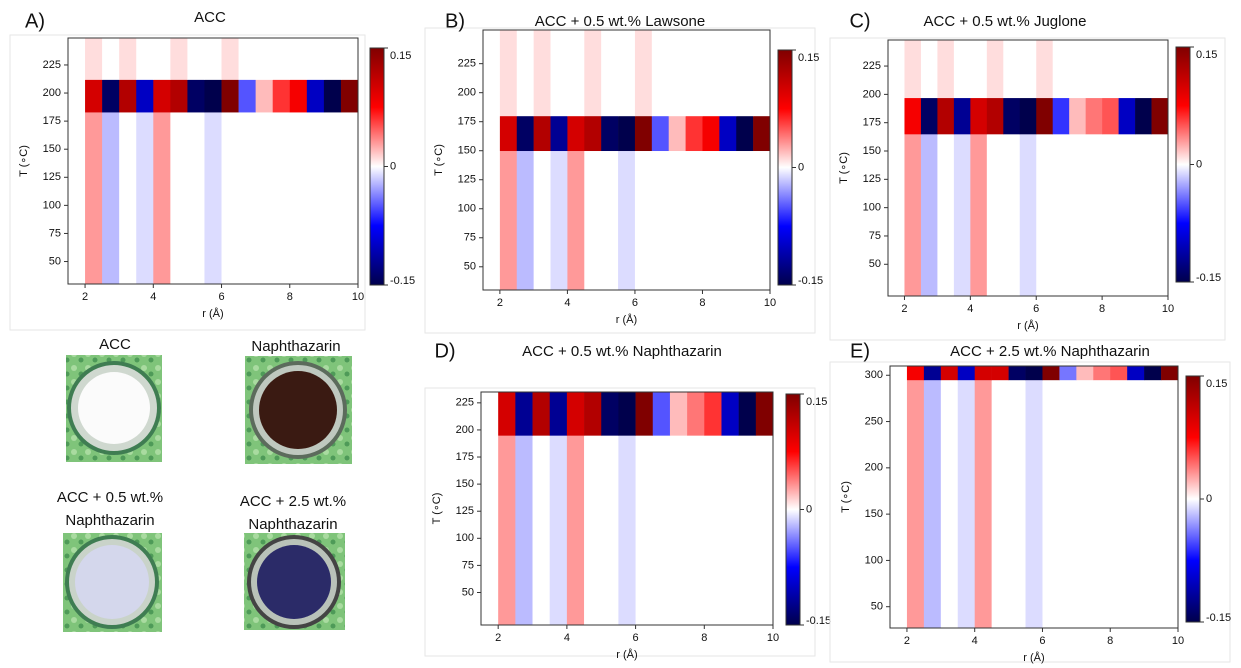 The image size is (1241, 668). I want to click on x-tick-label: 10, so click(770, 303).